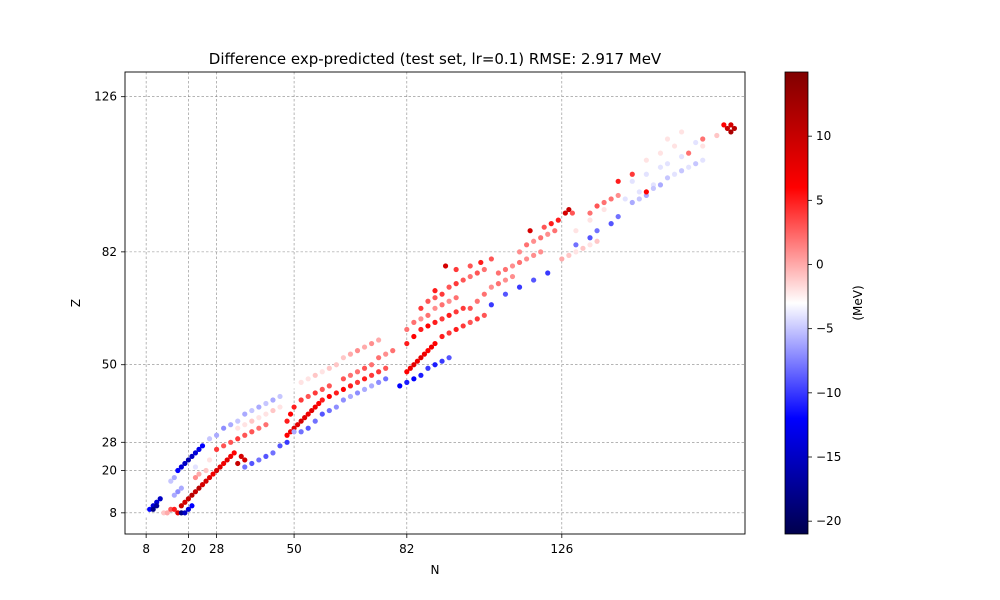 The width and height of the screenshot is (1000, 600). I want to click on x-tick-label: 82, so click(406, 549).